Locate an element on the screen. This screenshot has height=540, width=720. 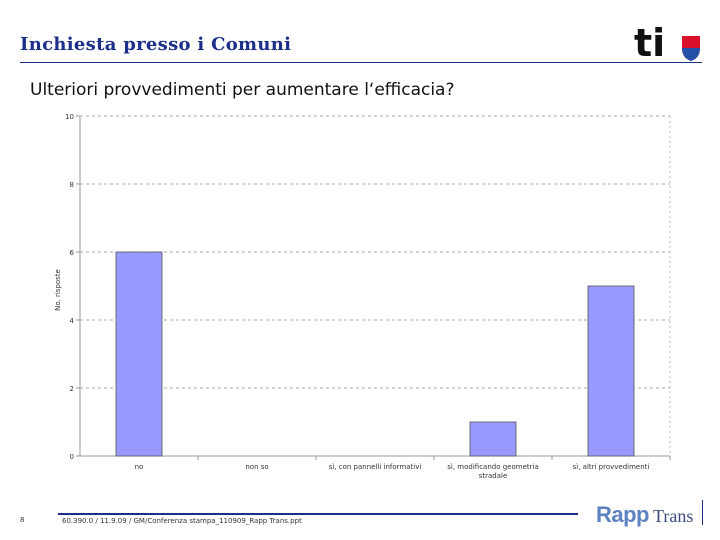
y-tick-label: 8 is located at coordinates (72, 185).